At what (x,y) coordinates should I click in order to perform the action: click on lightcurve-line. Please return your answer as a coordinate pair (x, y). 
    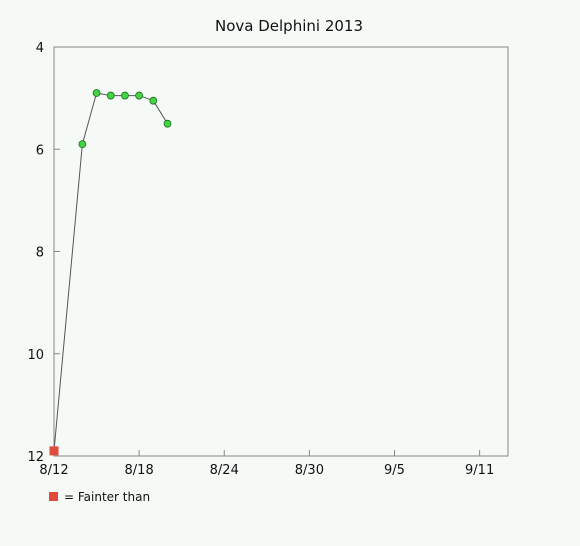
    Looking at the image, I should click on (110, 271).